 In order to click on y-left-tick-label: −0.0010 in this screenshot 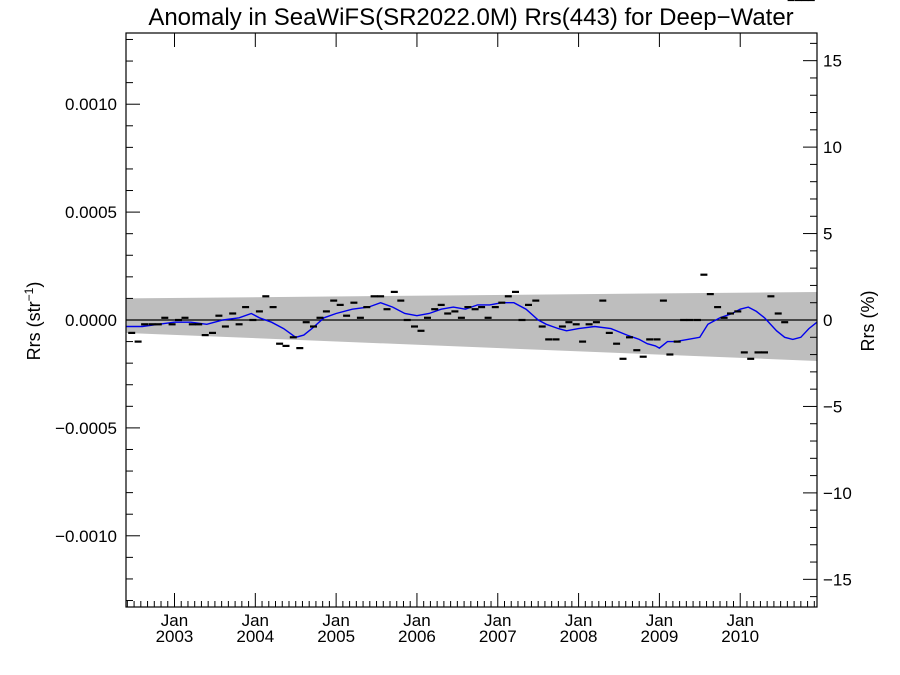, I will do `click(86, 536)`.